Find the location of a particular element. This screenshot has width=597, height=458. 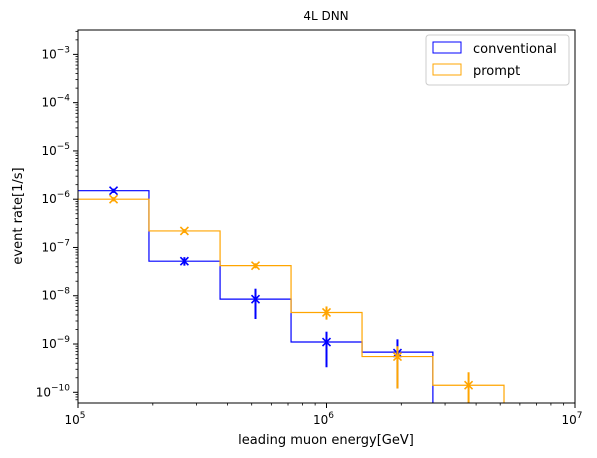

y-tick-label: 10⁻⁹ is located at coordinates (55, 343).